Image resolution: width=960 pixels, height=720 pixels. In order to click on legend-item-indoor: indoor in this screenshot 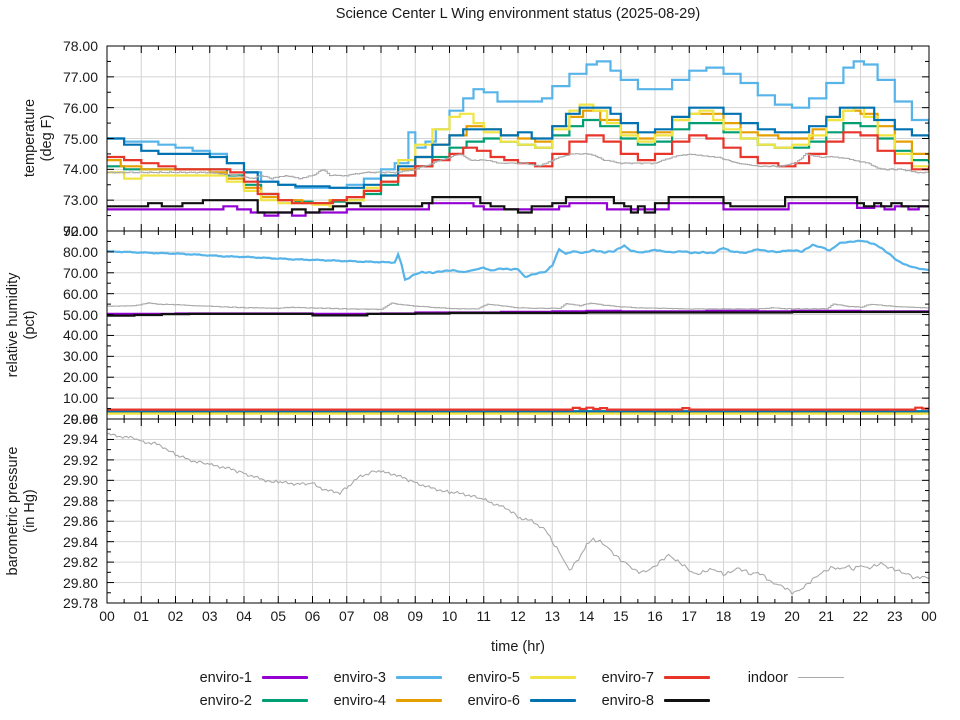, I will do `click(781, 677)`.